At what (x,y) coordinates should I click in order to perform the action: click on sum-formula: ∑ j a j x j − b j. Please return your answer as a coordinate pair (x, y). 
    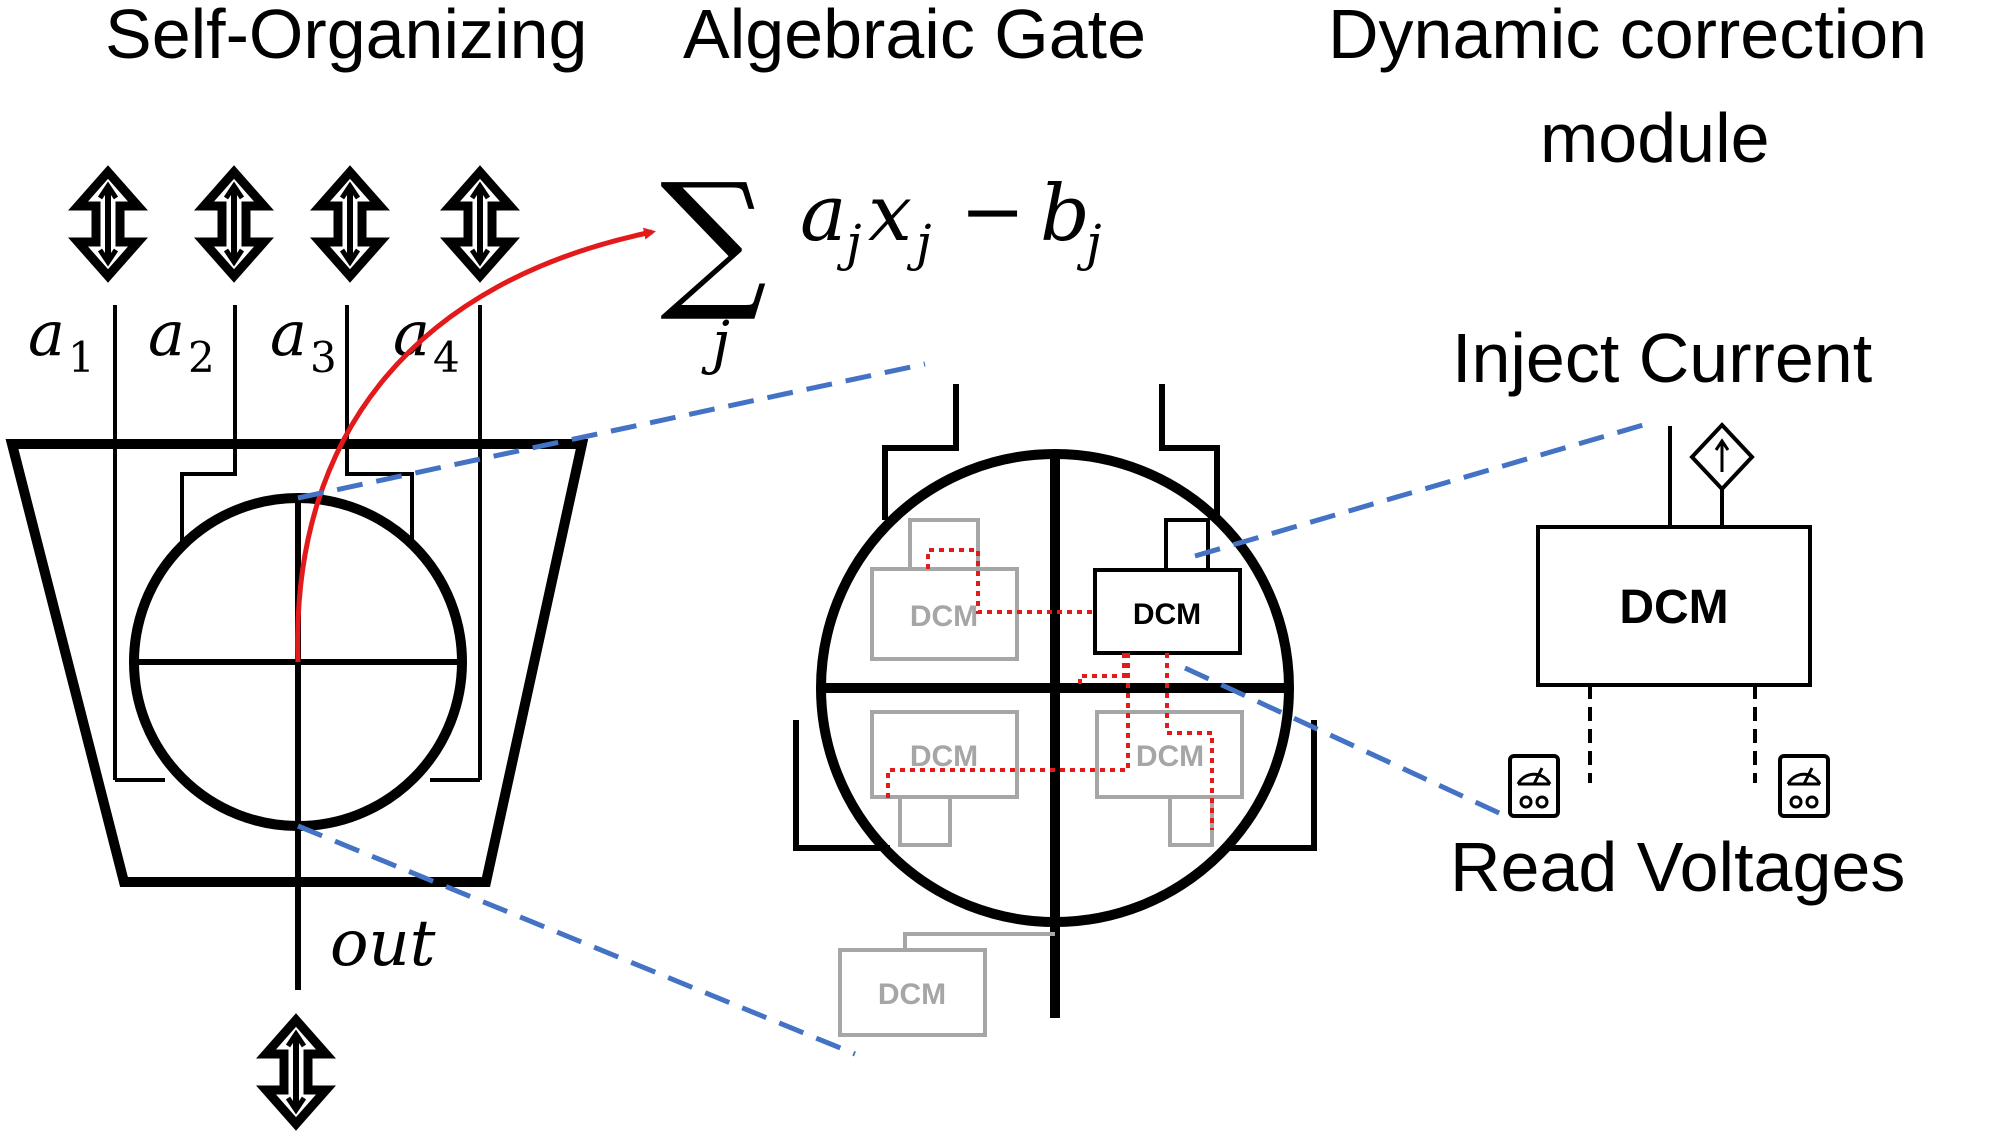
    Looking at the image, I should click on (881, 264).